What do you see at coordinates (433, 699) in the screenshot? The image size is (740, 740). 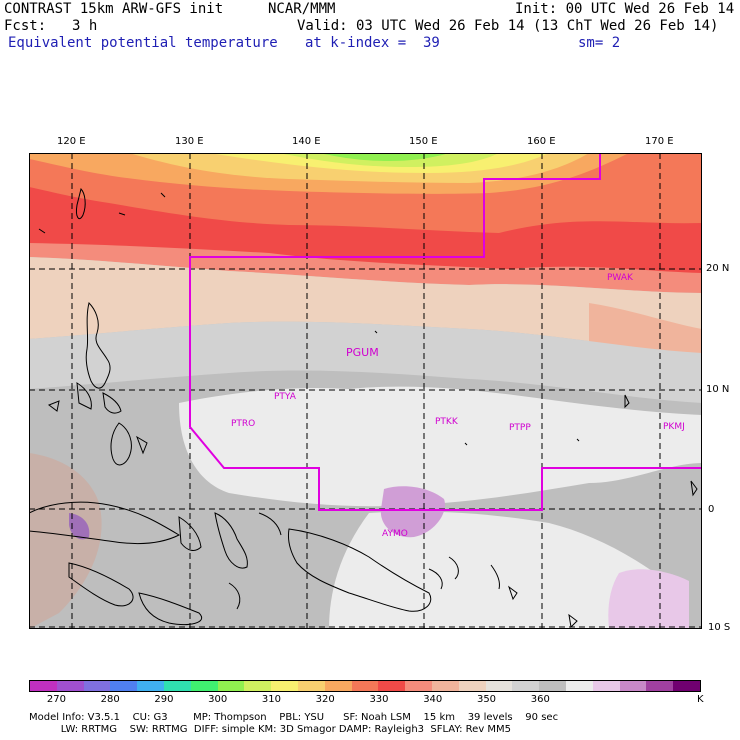 I see `colorbar-tick-label: 340` at bounding box center [433, 699].